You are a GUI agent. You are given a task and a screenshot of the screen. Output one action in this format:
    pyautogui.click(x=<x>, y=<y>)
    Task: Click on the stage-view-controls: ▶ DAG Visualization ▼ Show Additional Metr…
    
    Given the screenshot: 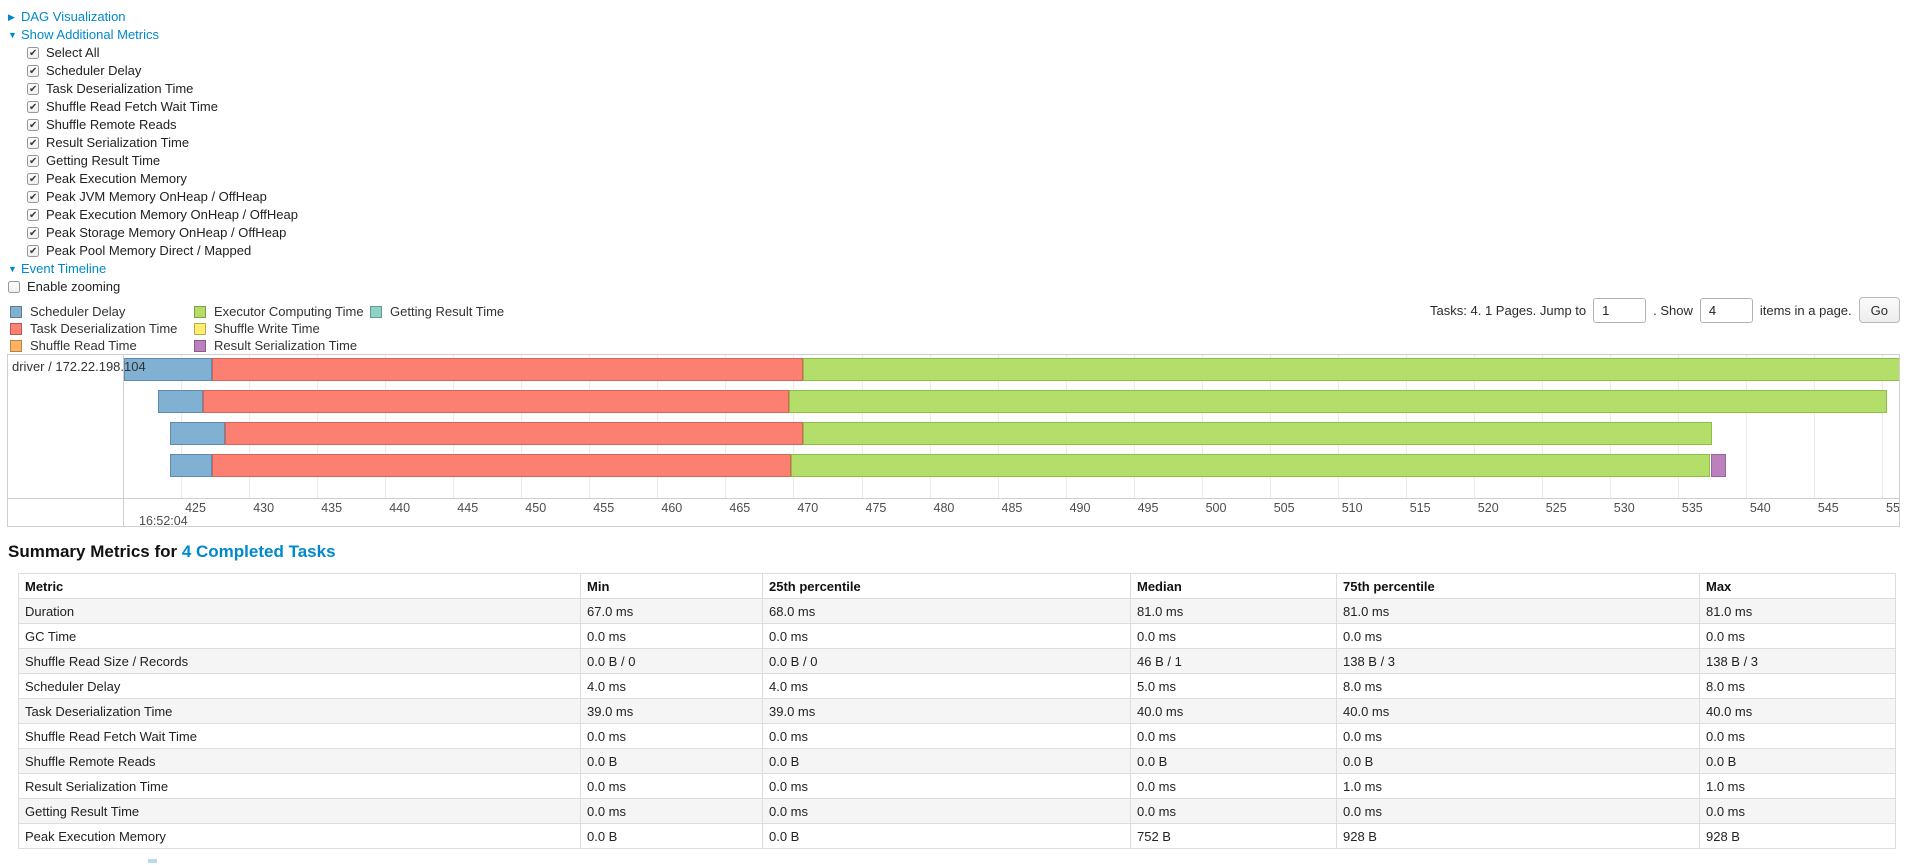 What is the action you would take?
    pyautogui.click(x=153, y=152)
    